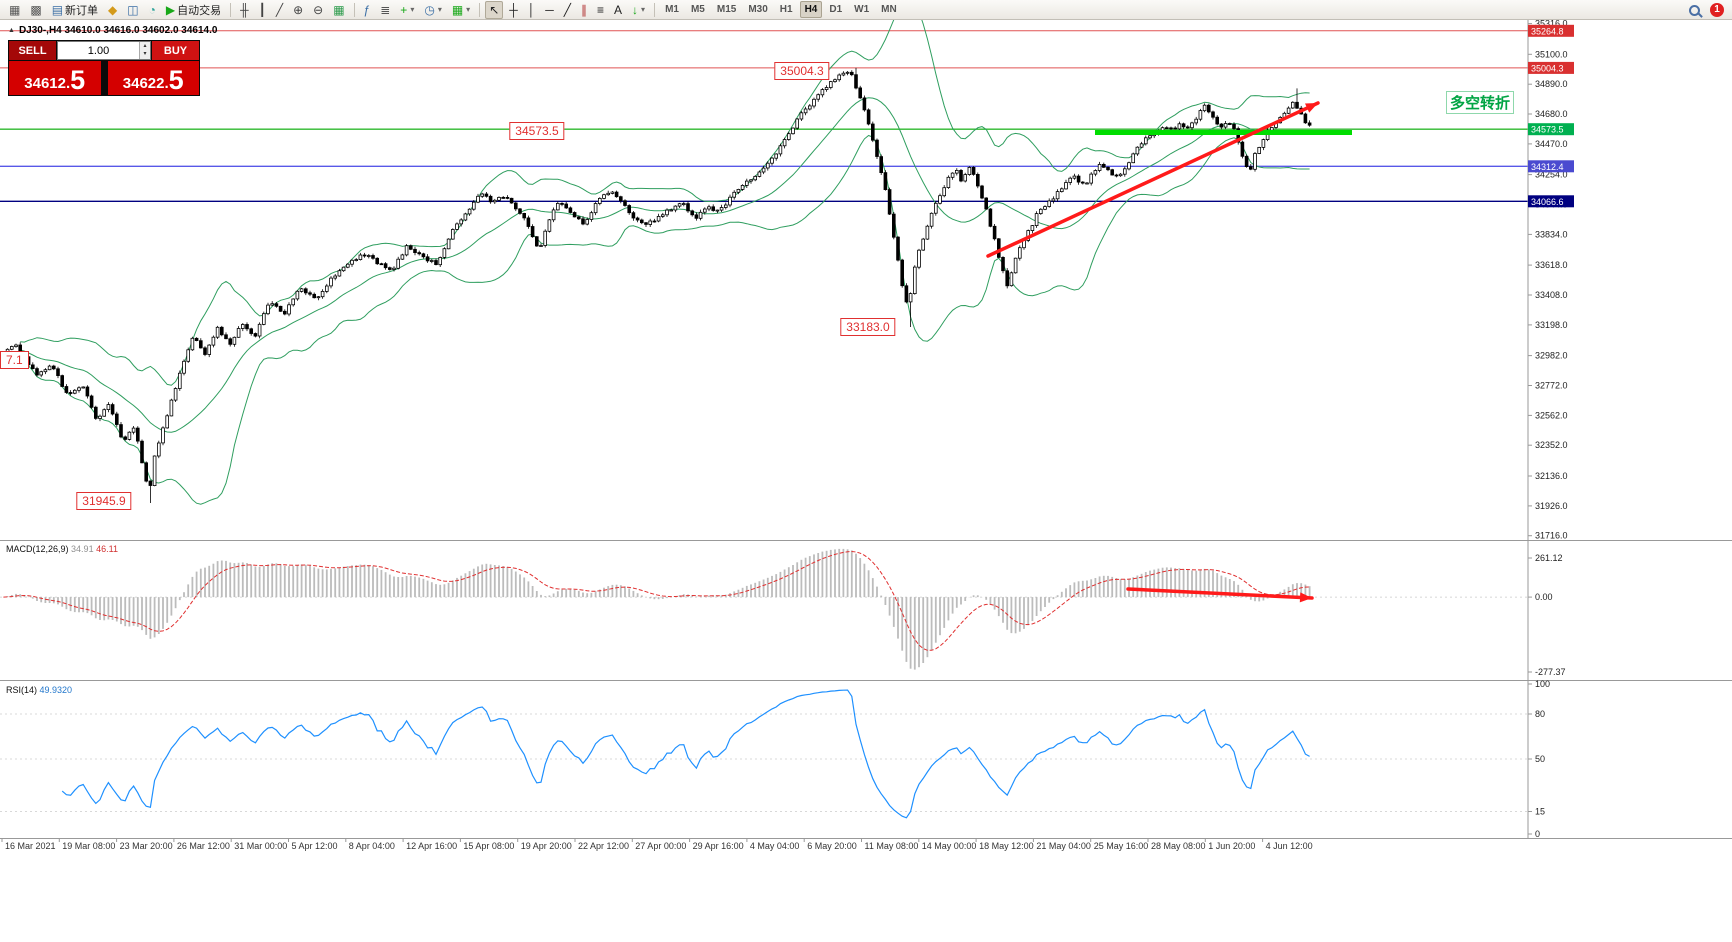 The height and width of the screenshot is (942, 1732). Describe the element at coordinates (407, 10) in the screenshot. I see `add-indicator-icon: + ▾` at that location.